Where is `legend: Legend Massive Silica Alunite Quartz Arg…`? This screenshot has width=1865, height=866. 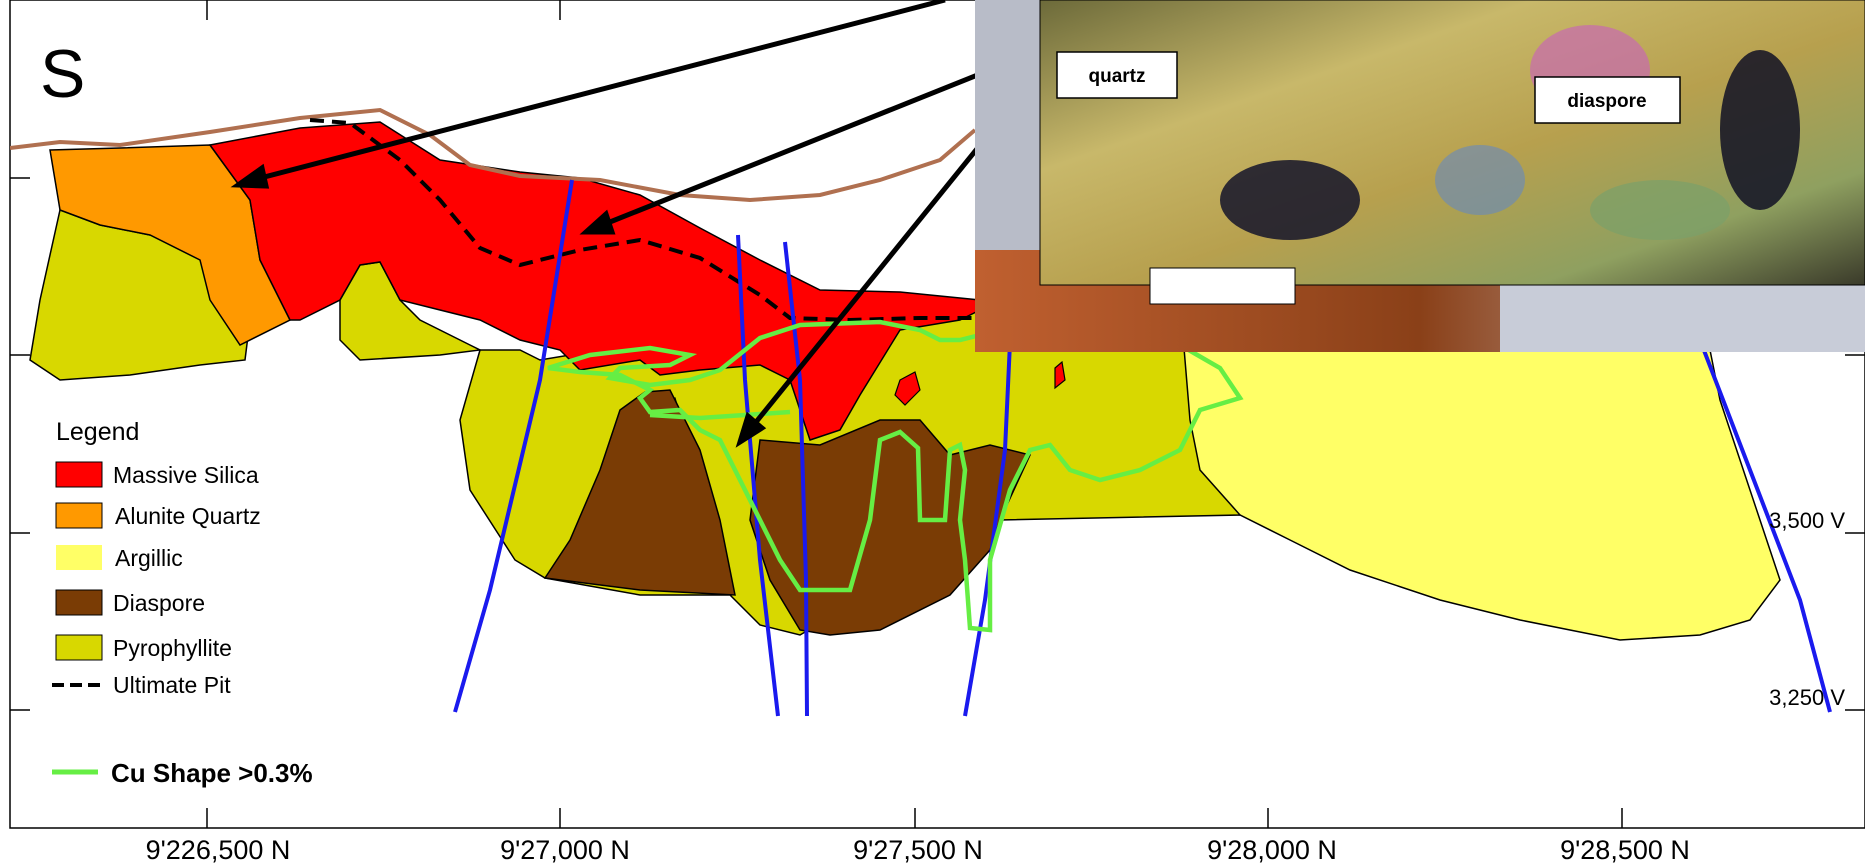 legend: Legend Massive Silica Alunite Quartz Arg… is located at coordinates (182, 603).